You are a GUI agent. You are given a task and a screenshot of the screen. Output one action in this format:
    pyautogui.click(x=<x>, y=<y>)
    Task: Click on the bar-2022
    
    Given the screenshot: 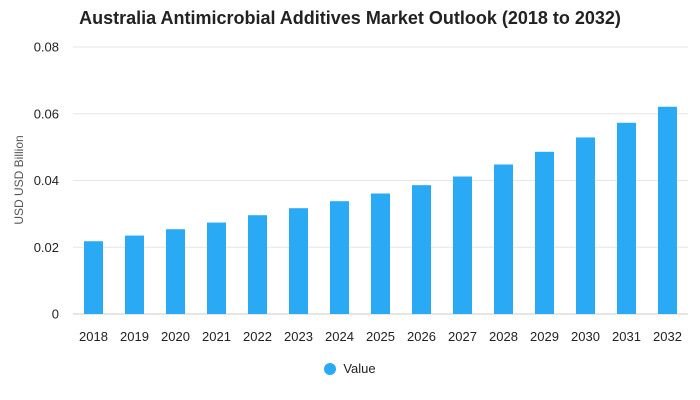 What is the action you would take?
    pyautogui.click(x=257, y=264)
    